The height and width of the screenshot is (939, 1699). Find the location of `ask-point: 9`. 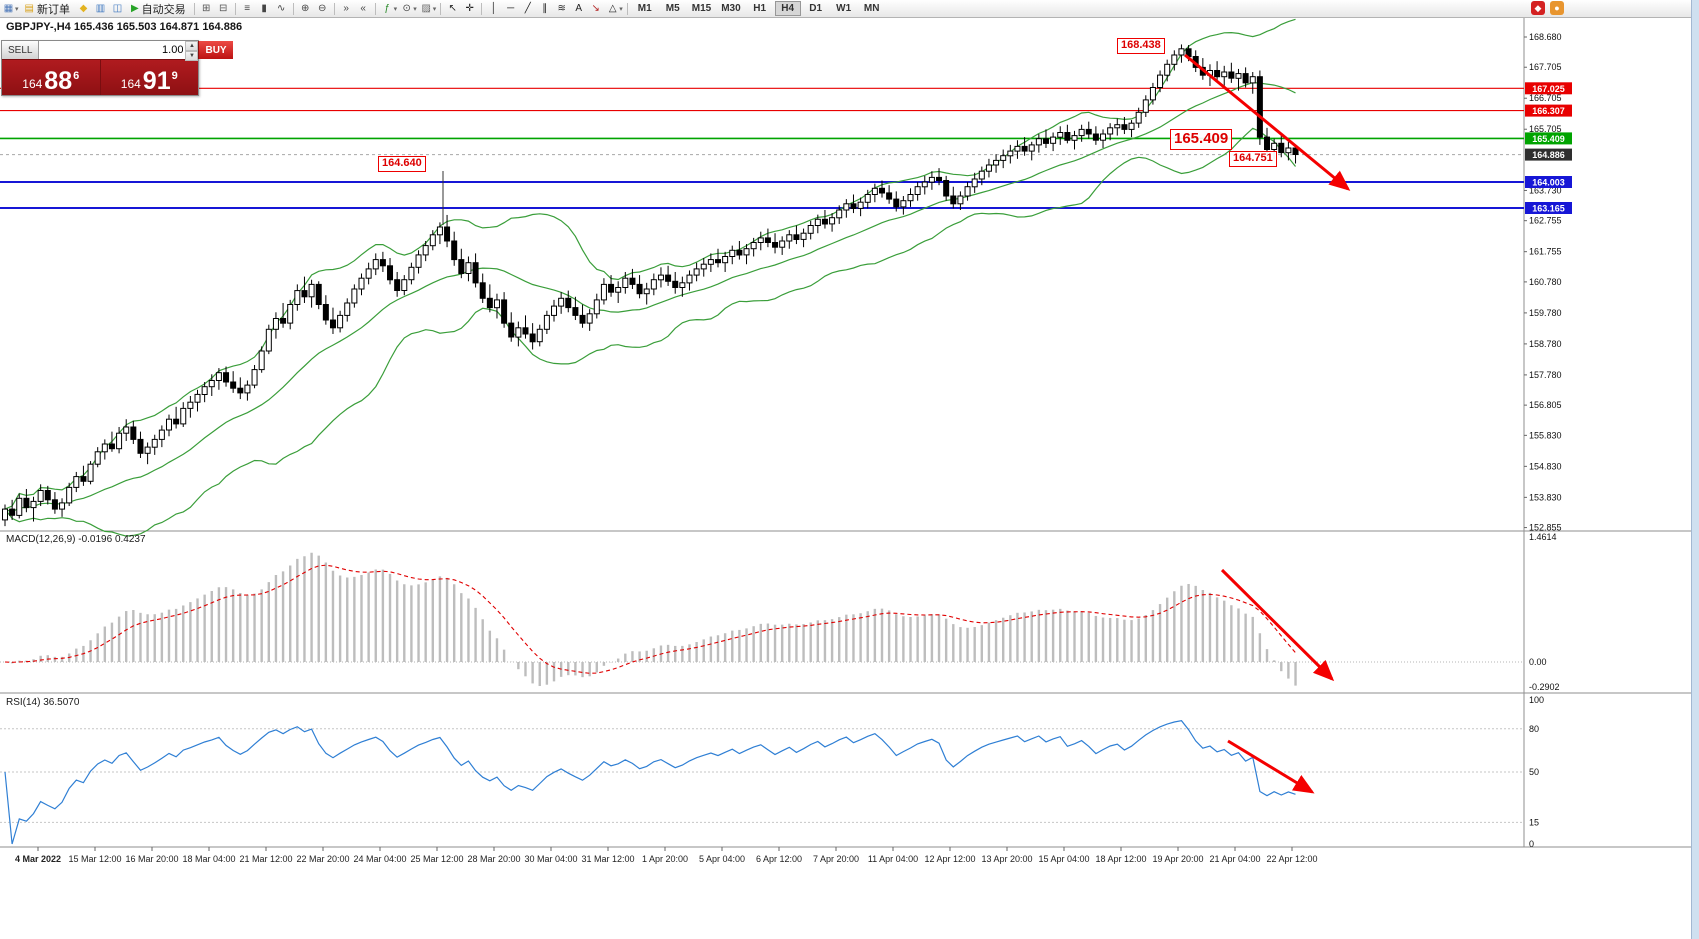

ask-point: 9 is located at coordinates (174, 76).